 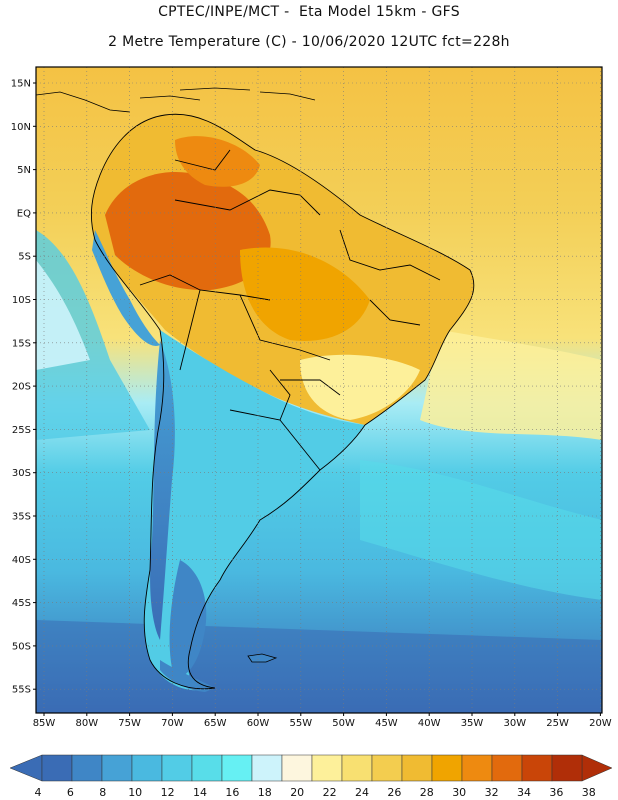 I want to click on central-warm, so click(x=305, y=294).